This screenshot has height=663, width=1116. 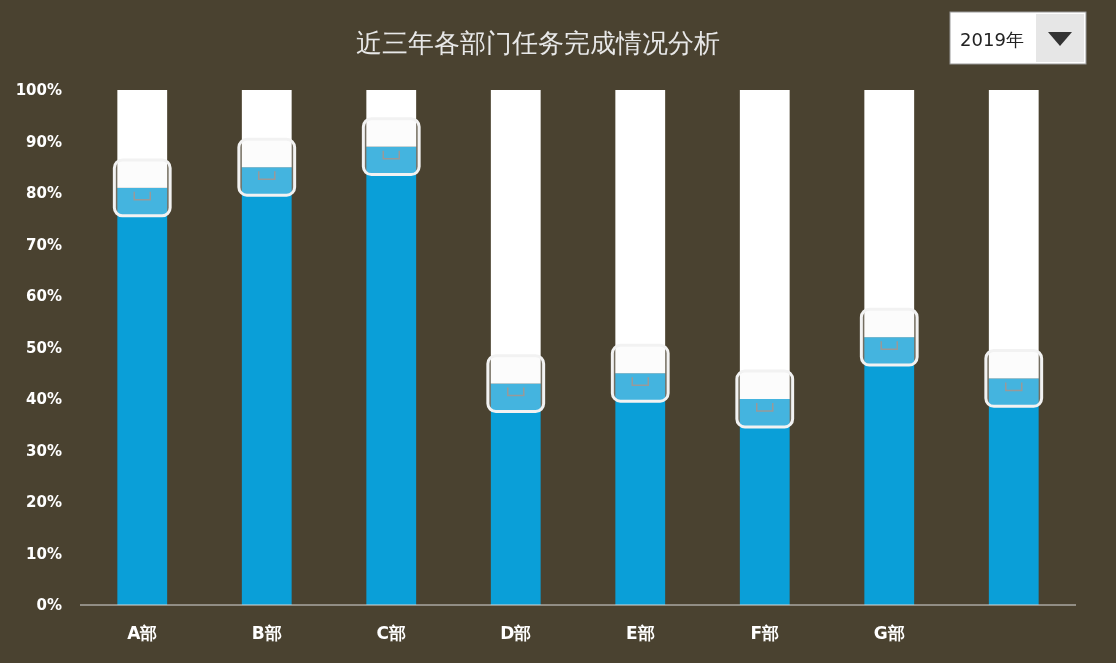 I want to click on x-tick-label: A部, so click(x=142, y=633).